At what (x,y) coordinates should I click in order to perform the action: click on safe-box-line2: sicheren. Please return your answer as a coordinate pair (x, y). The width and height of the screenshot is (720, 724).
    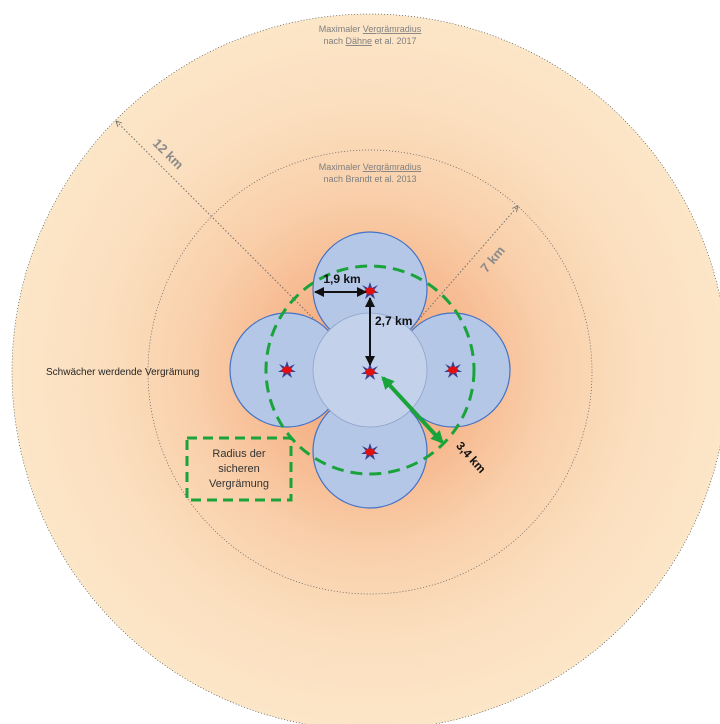
    Looking at the image, I should click on (239, 469).